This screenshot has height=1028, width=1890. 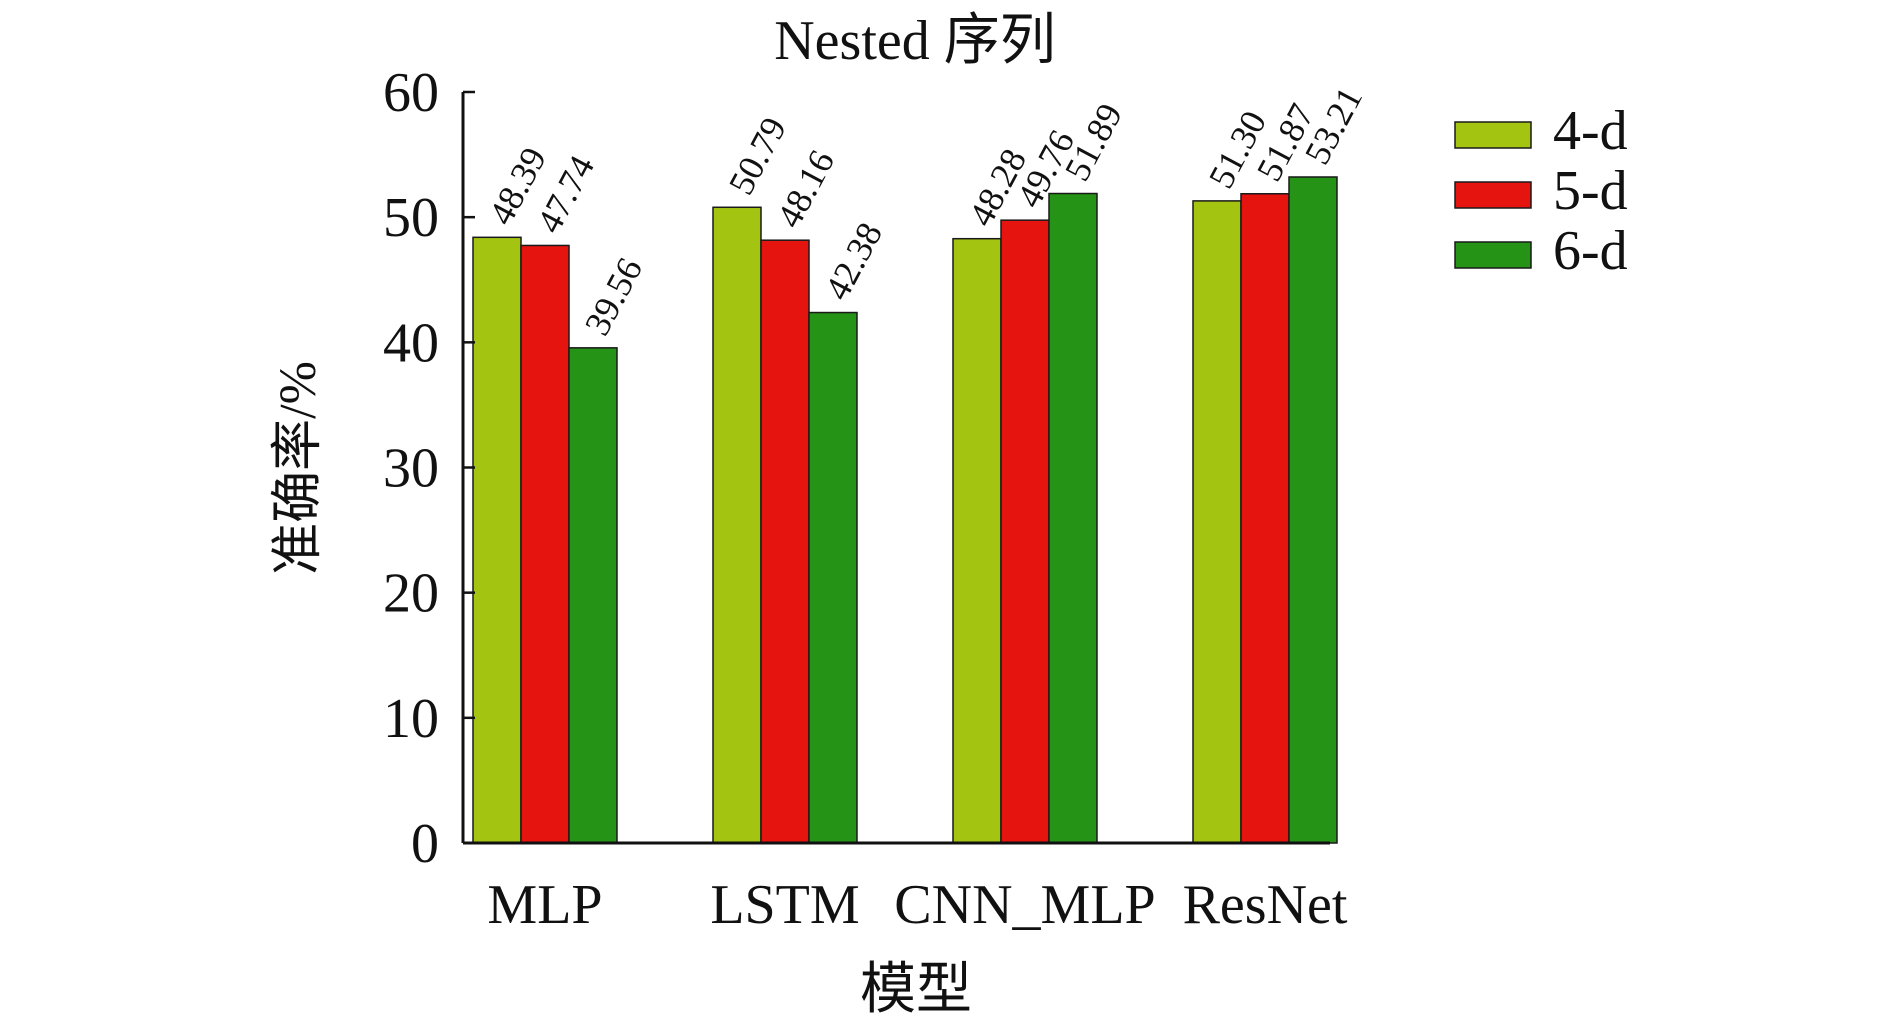 I want to click on legend-label: 5-d, so click(x=1590, y=191).